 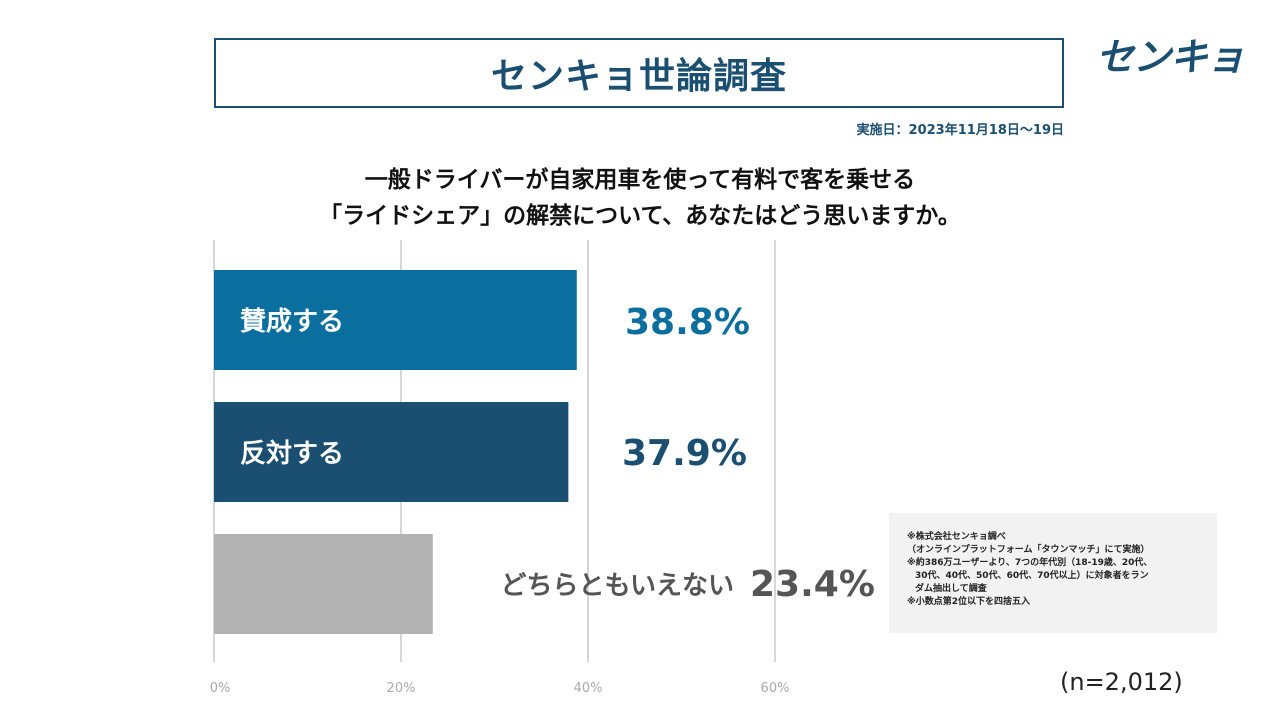 I want to click on sample-size: (n=2,012), so click(x=1121, y=682).